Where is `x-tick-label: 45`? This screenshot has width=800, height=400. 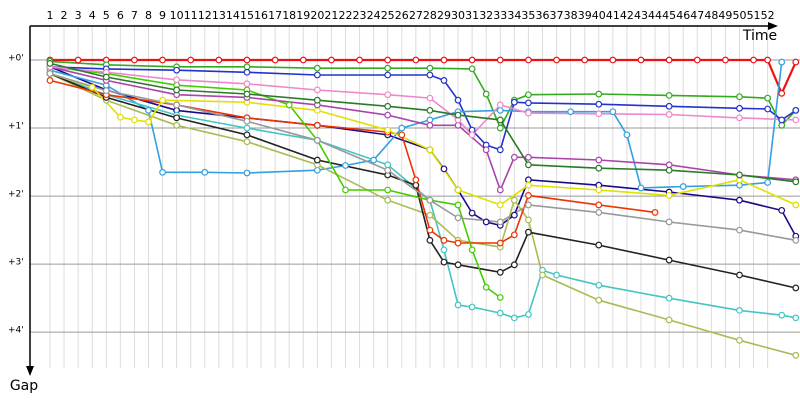 x-tick-label: 45 is located at coordinates (669, 15).